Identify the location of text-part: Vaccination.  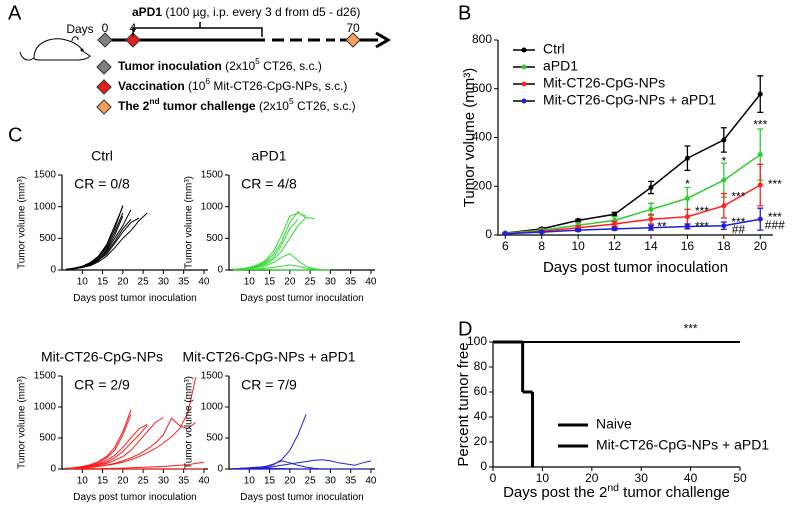
(151, 86).